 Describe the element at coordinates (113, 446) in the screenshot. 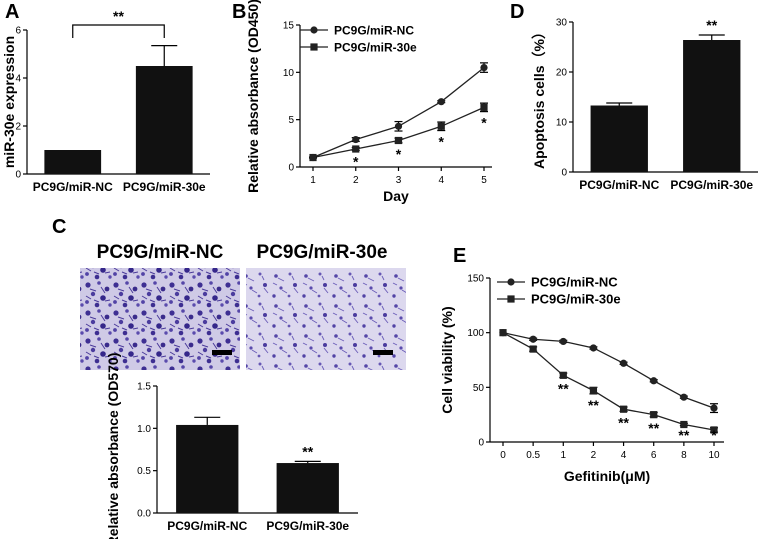

I see `y-axis-label: Relative absorbance (OD570)` at that location.